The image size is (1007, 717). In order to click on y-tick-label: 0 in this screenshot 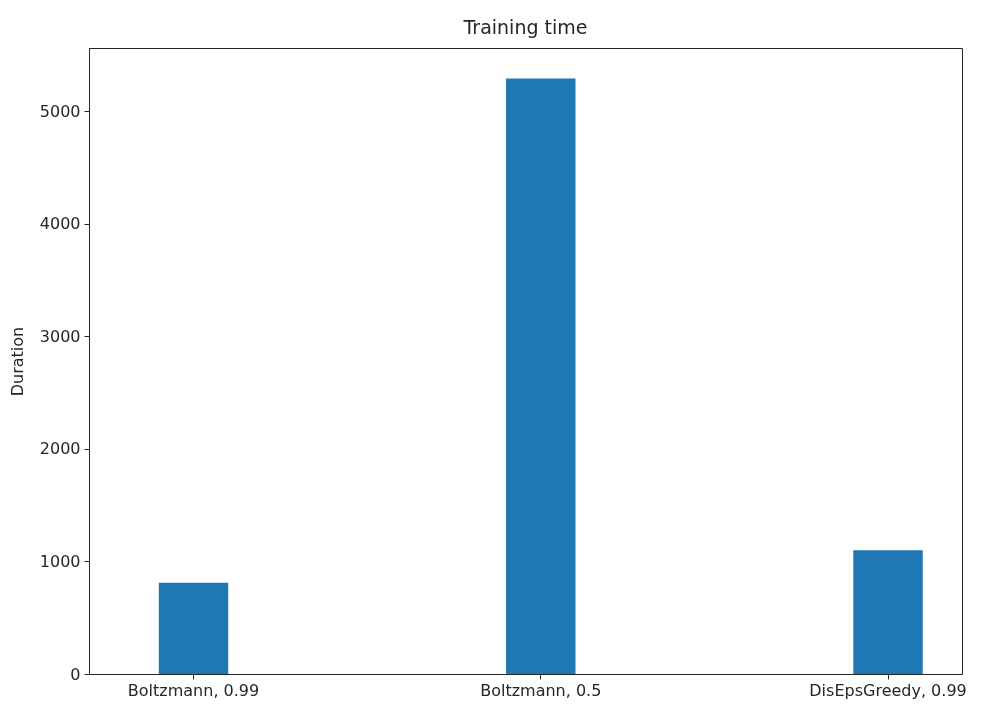, I will do `click(75, 674)`.